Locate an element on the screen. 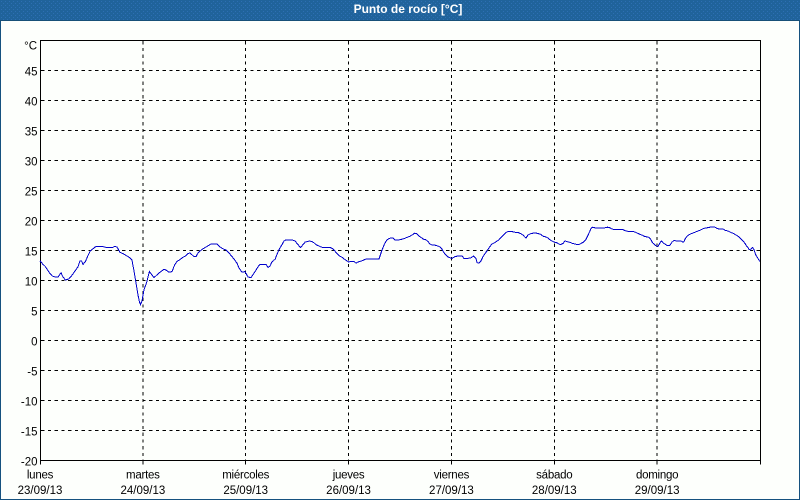 The image size is (800, 500). svg-text: -15 is located at coordinates (29, 433).